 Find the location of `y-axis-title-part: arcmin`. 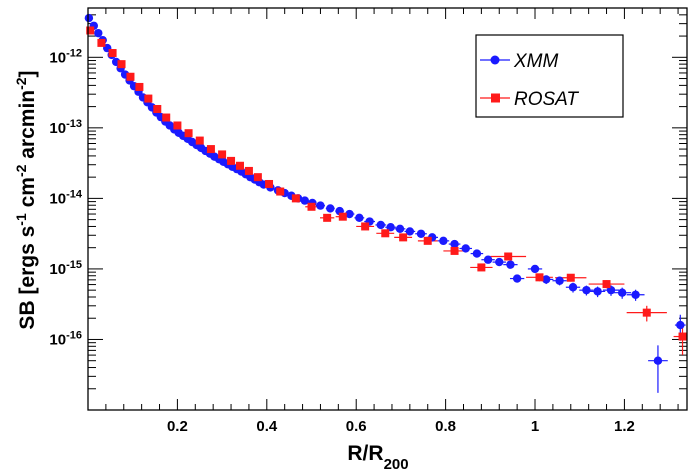

y-axis-title-part: arcmin is located at coordinates (27, 127).